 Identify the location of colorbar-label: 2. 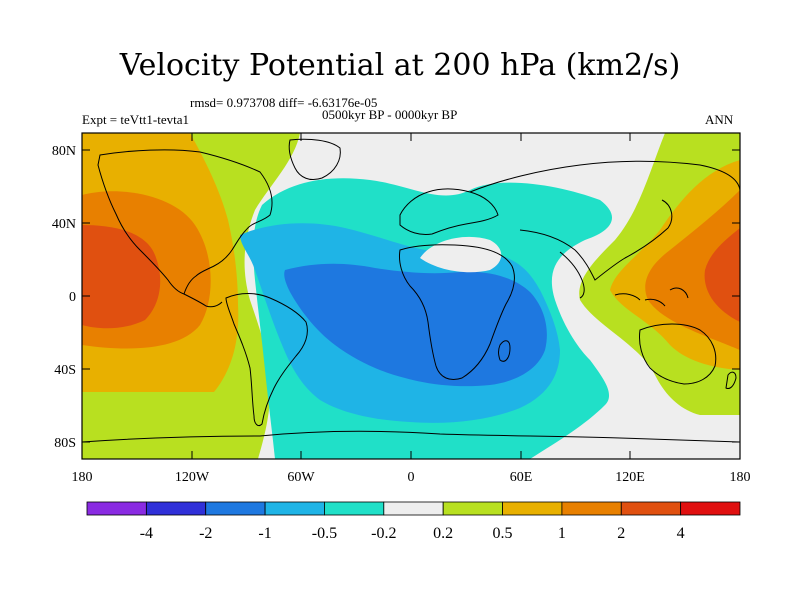
(621, 533).